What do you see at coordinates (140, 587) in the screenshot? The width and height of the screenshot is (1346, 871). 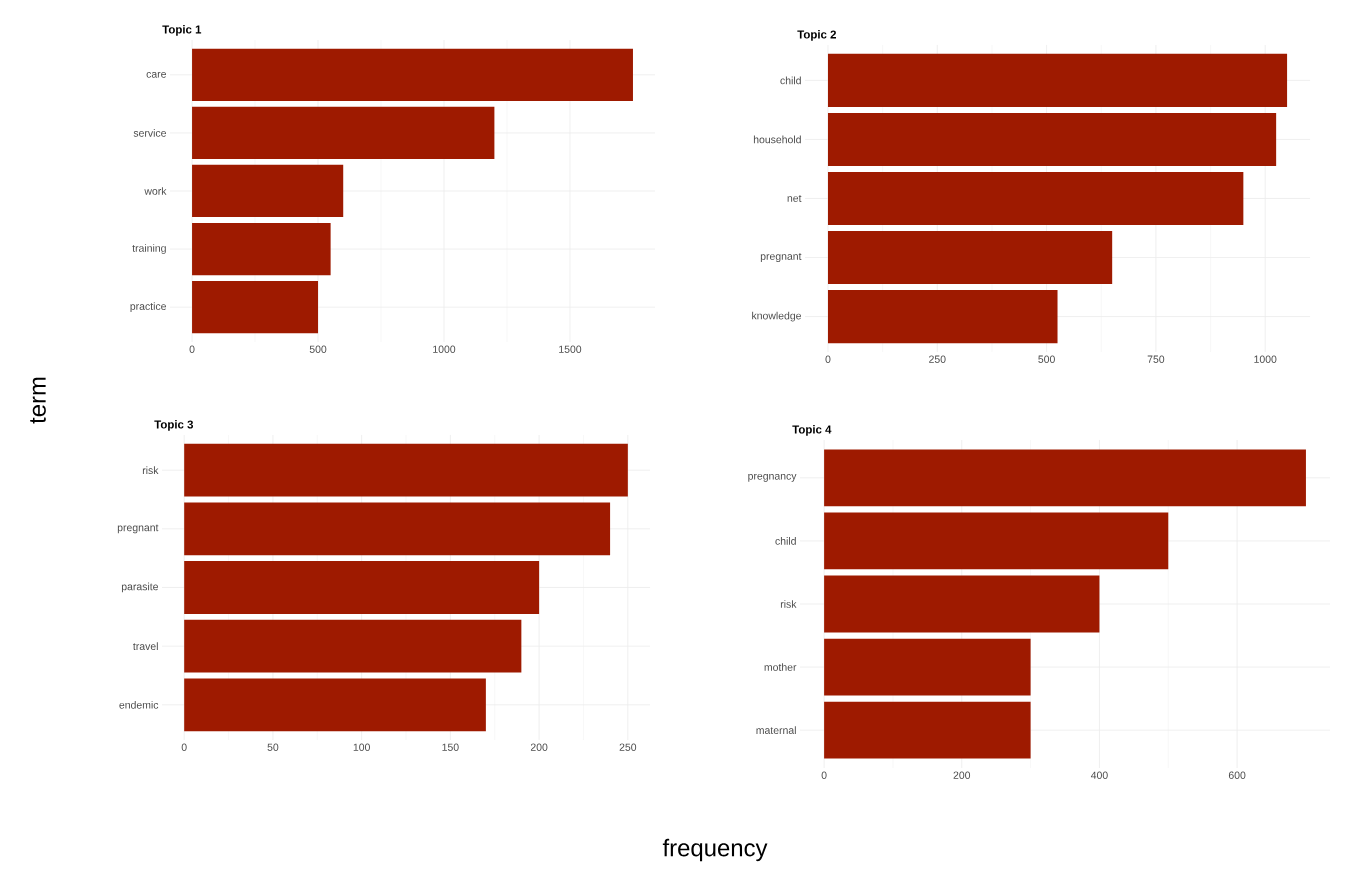 I see `y-tick-label: parasite` at bounding box center [140, 587].